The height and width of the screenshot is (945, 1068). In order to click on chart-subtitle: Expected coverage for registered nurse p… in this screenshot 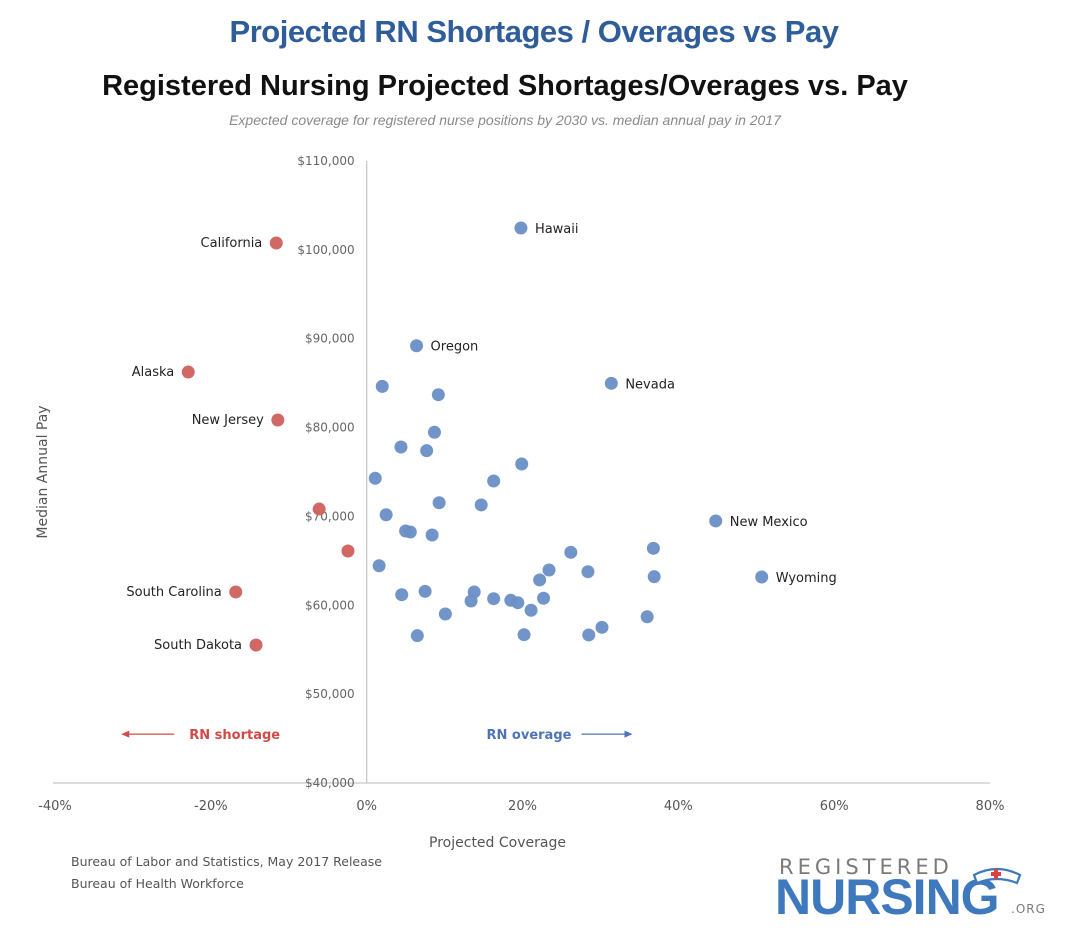, I will do `click(505, 120)`.